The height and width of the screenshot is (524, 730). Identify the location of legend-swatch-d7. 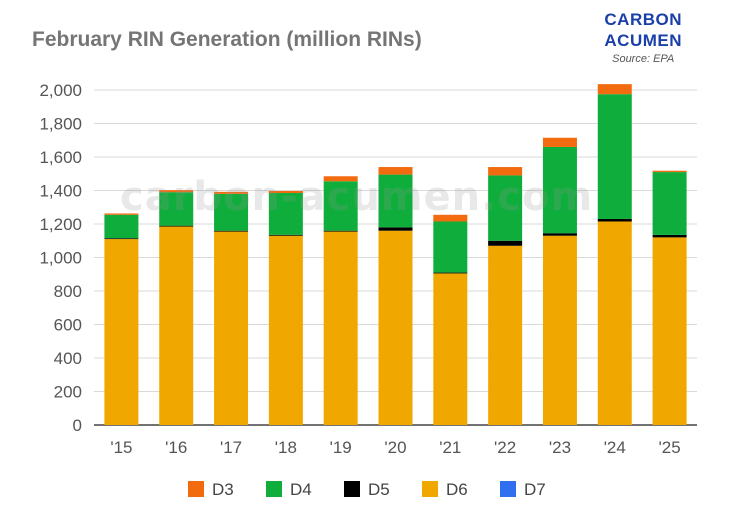
(508, 489).